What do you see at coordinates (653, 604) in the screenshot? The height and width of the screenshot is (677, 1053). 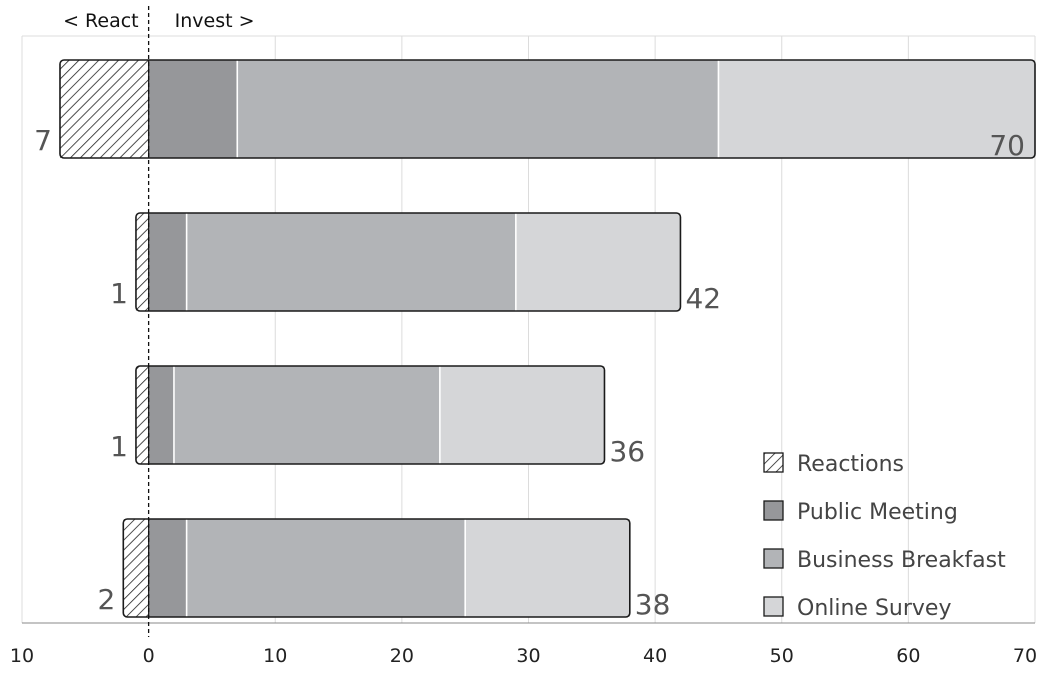 I see `right-total-label: 38` at bounding box center [653, 604].